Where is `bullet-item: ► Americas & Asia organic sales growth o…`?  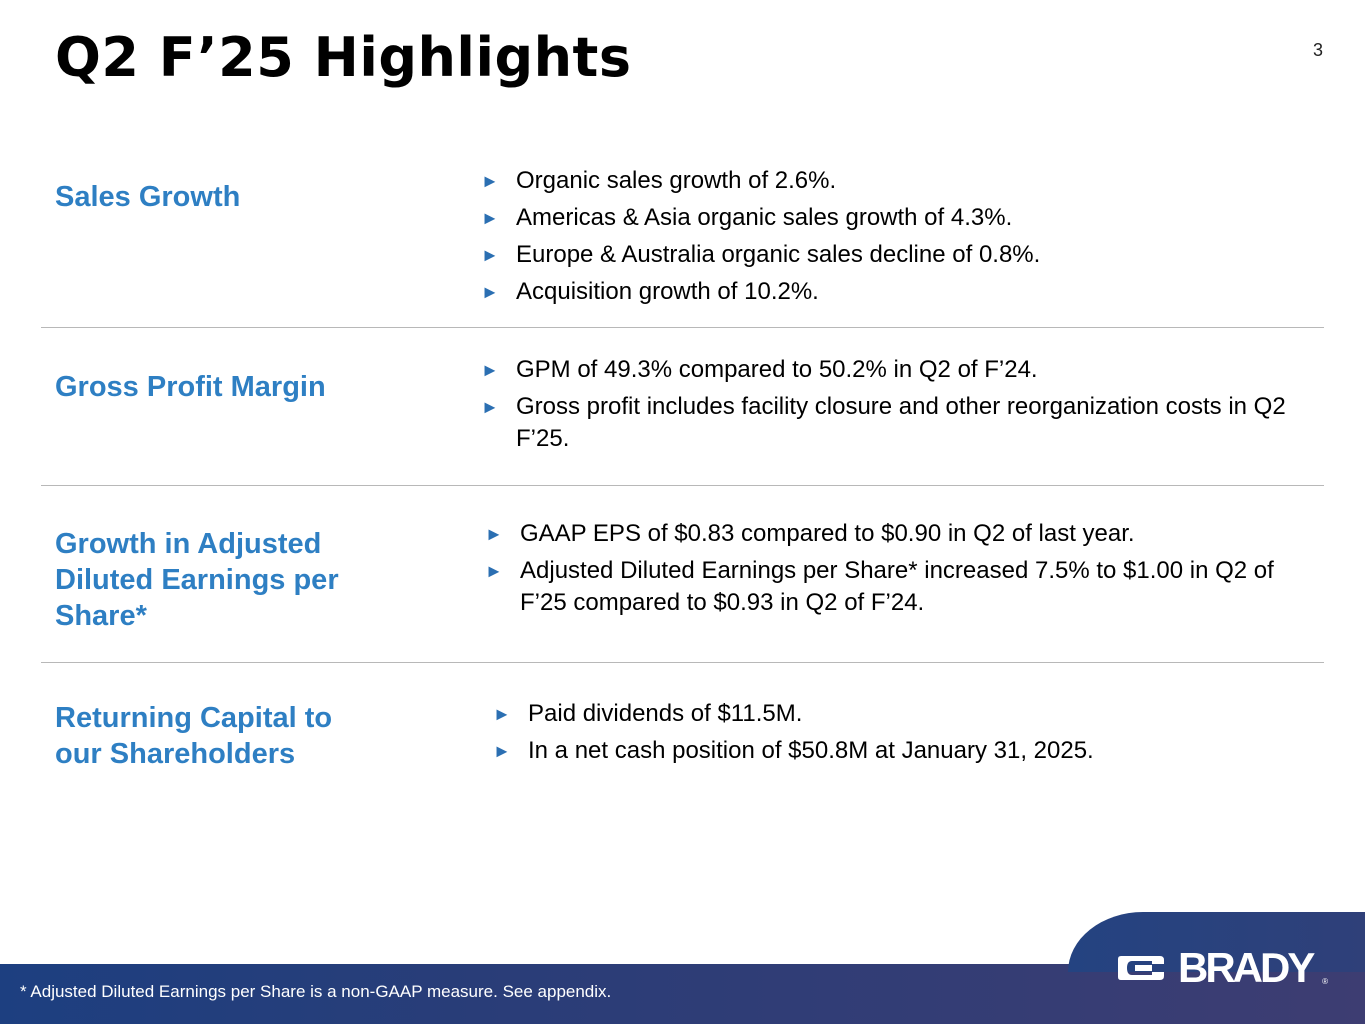 bullet-item: ► Americas & Asia organic sales growth o… is located at coordinates (906, 218).